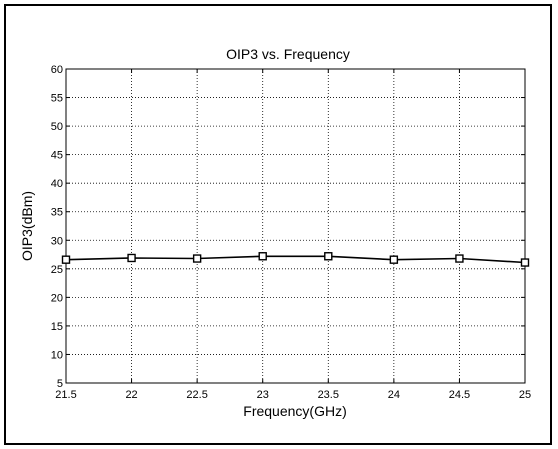 This screenshot has width=558, height=449. Describe the element at coordinates (57, 270) in the screenshot. I see `y-tick-label: 25` at that location.